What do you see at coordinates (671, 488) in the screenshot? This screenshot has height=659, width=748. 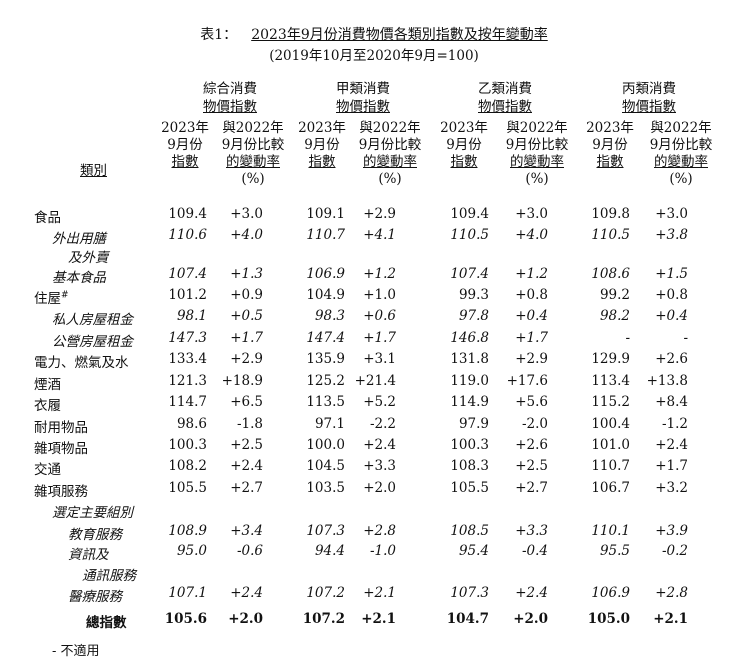 I see `cell: +3.2` at bounding box center [671, 488].